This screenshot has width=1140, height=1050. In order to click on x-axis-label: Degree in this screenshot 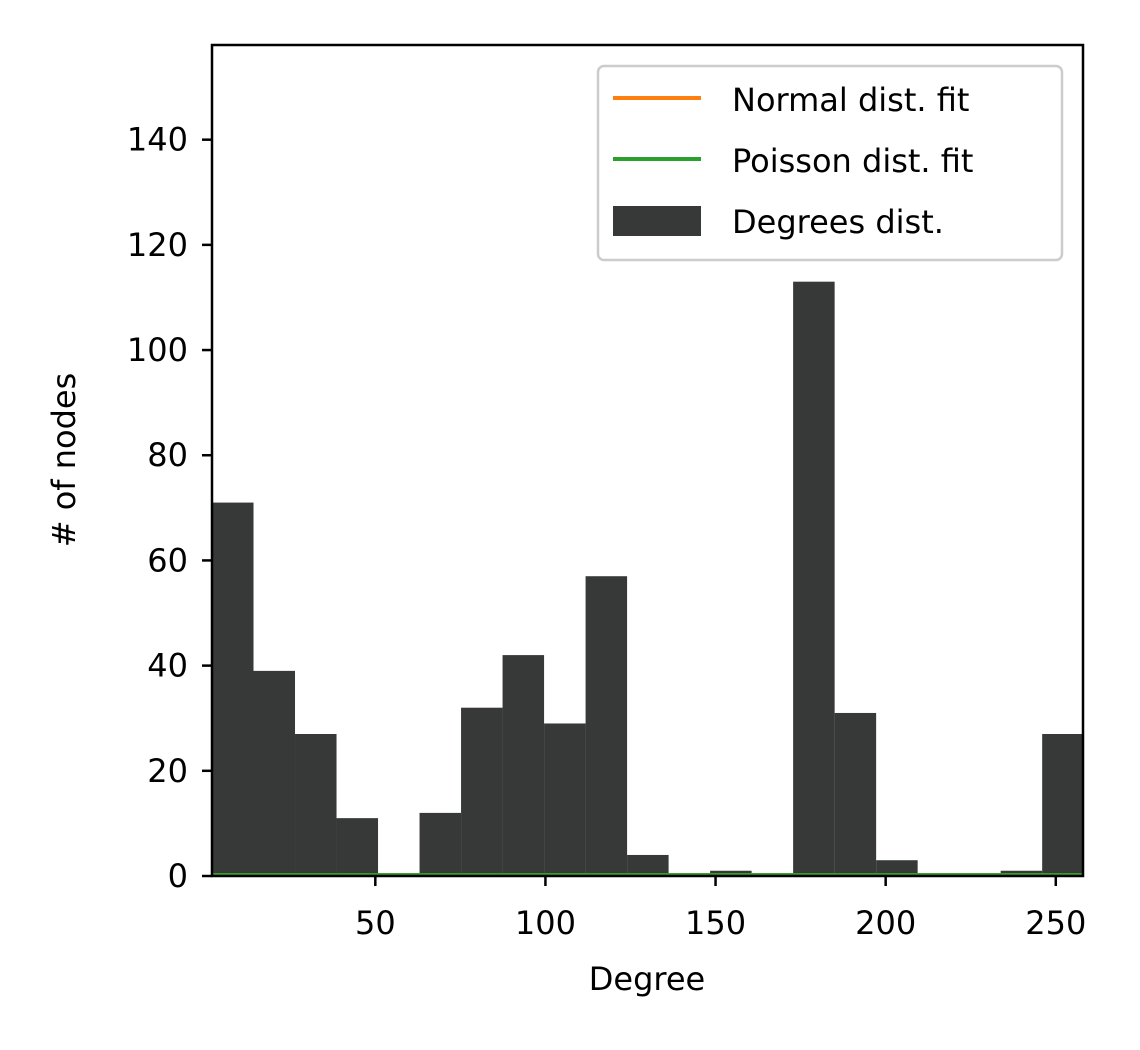, I will do `click(647, 979)`.